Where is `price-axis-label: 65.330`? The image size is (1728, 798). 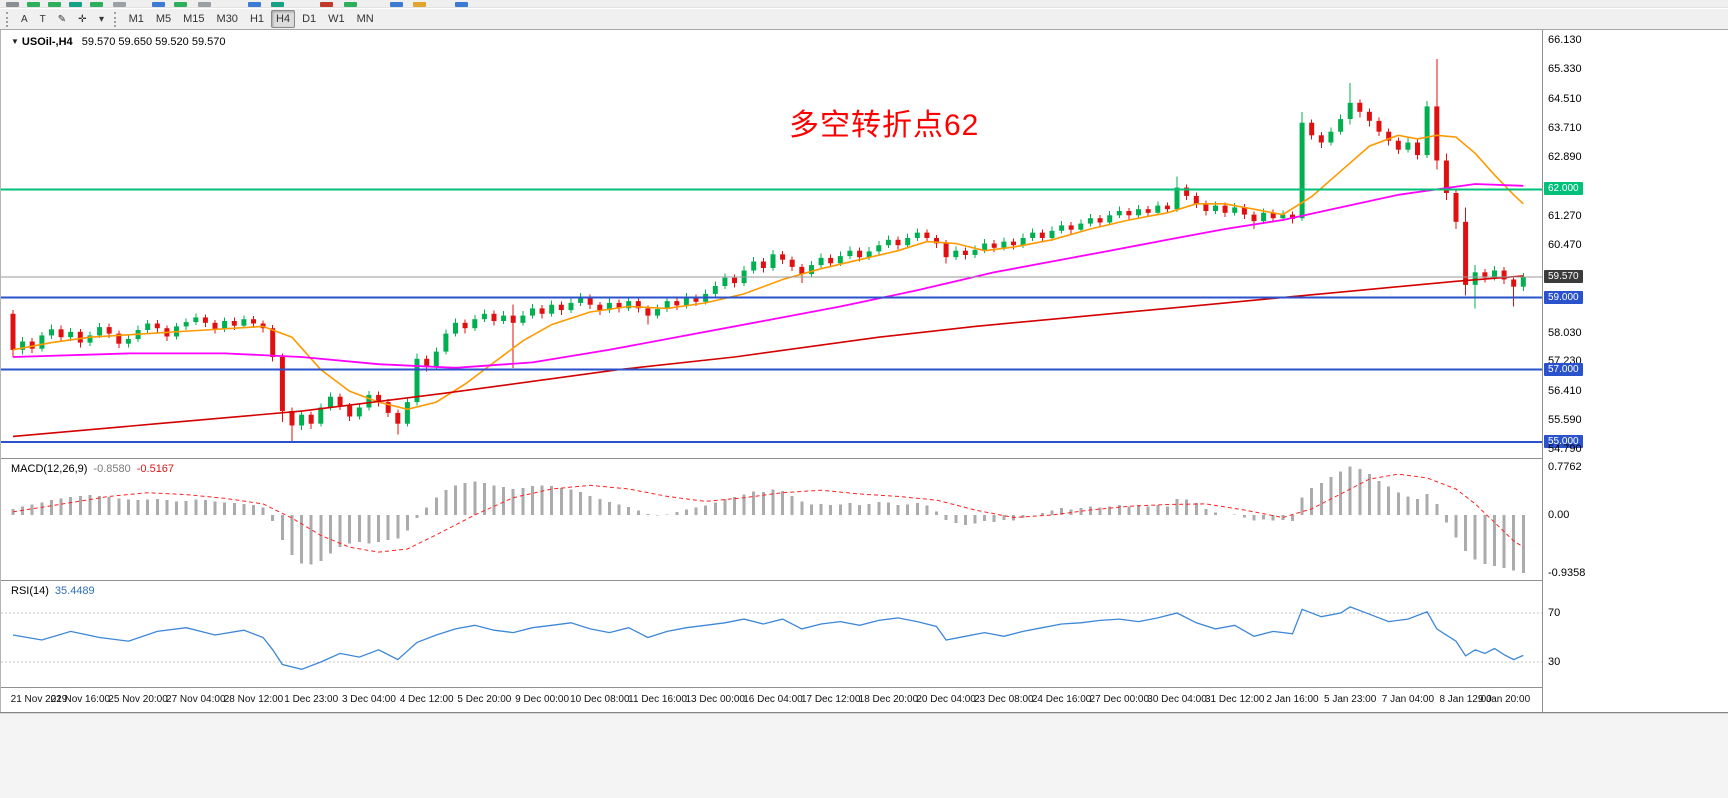
price-axis-label: 65.330 is located at coordinates (1565, 69).